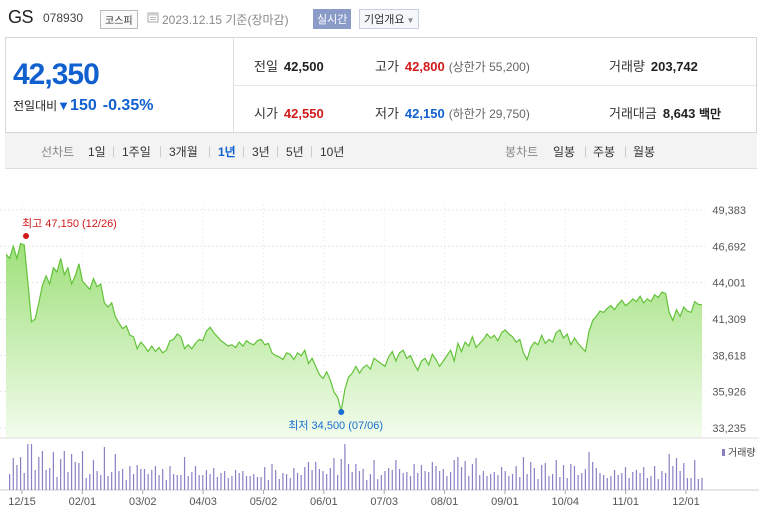 The image size is (759, 514). What do you see at coordinates (136, 152) in the screenshot?
I see `tab-1w: 1주일` at bounding box center [136, 152].